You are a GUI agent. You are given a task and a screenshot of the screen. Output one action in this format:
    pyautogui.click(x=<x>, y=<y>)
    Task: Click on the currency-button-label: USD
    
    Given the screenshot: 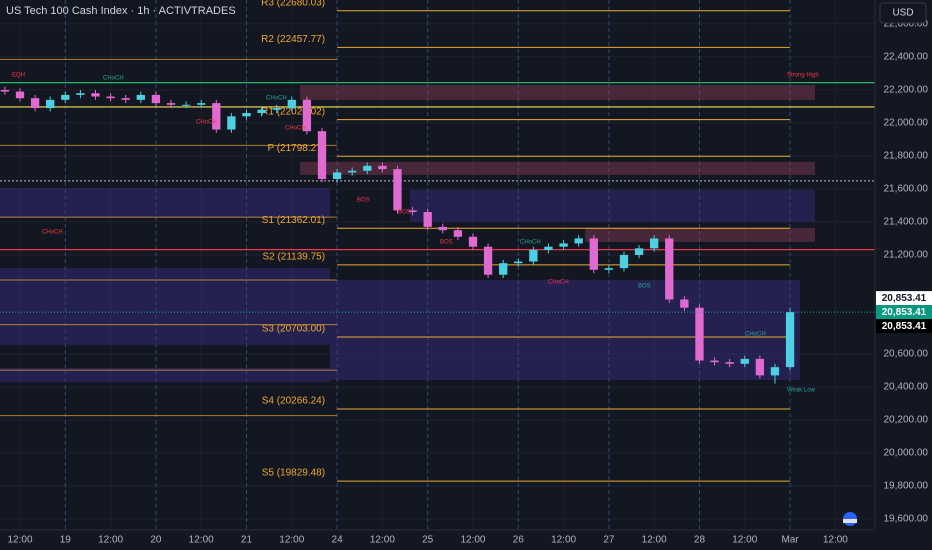 What is the action you would take?
    pyautogui.click(x=902, y=13)
    